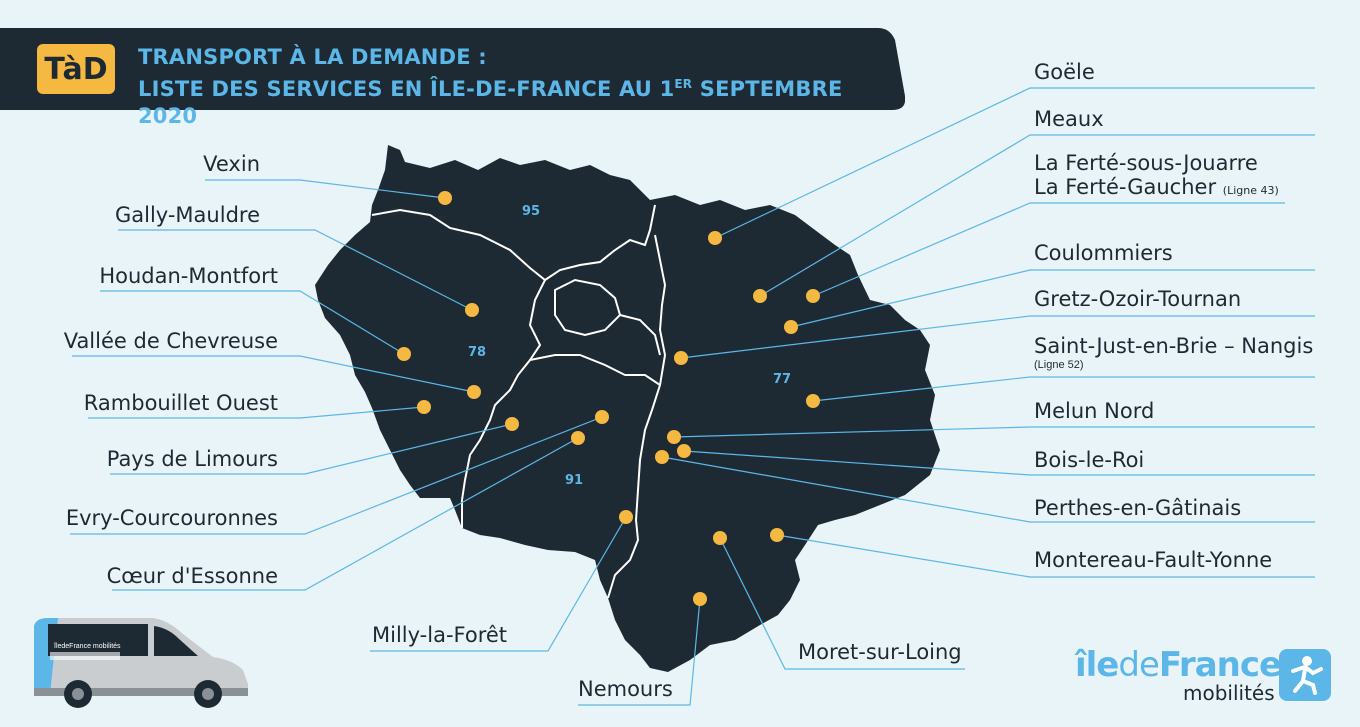 The width and height of the screenshot is (1360, 727). What do you see at coordinates (406, 89) in the screenshot?
I see `title-line-2-text: LISTE DES SERVICES EN ÎLE-DE-FRANCE AU 1` at bounding box center [406, 89].